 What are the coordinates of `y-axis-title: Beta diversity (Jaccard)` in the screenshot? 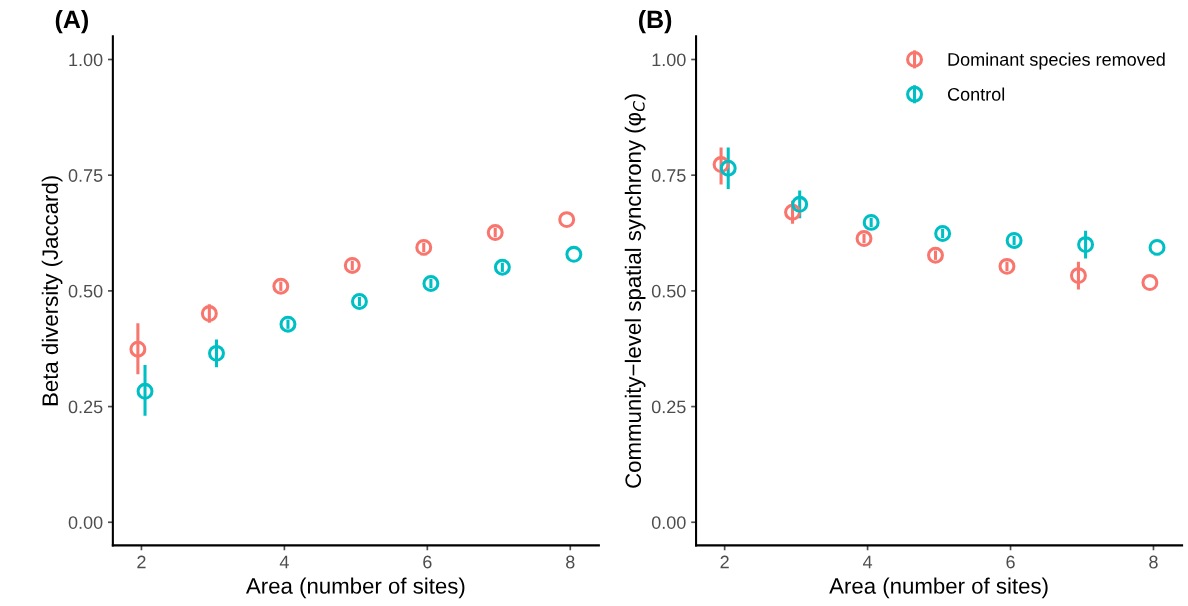 It's located at (52, 291).